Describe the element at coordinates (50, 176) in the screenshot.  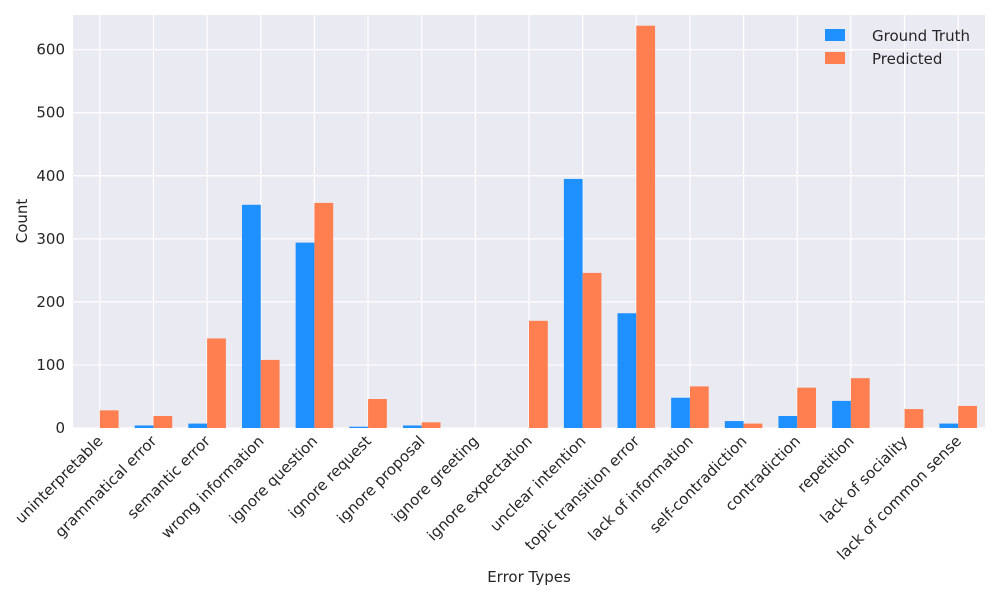
I see `y-tick-label: 400` at that location.